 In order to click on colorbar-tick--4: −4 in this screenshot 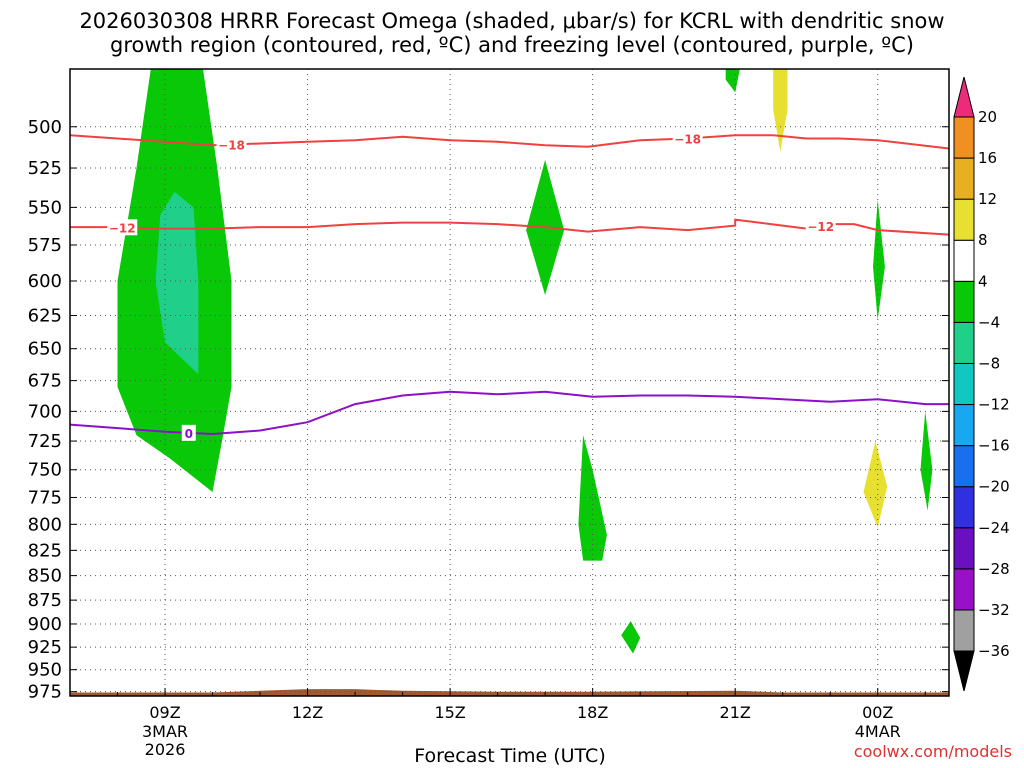, I will do `click(989, 322)`.